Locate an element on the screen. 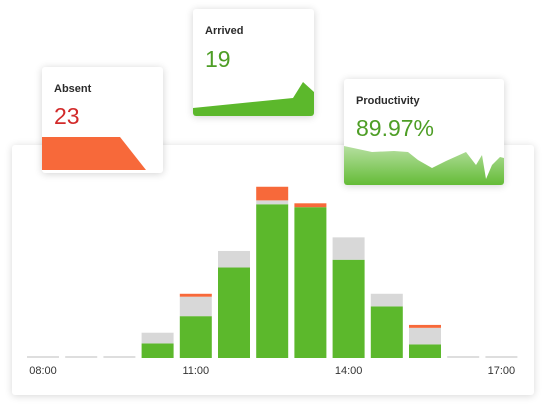  arrived-label: Arrived is located at coordinates (224, 31).